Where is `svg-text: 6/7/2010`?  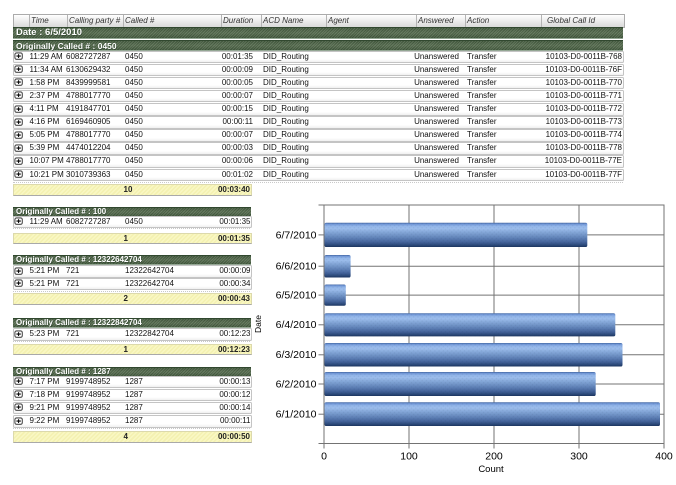
svg-text: 6/7/2010 is located at coordinates (296, 235).